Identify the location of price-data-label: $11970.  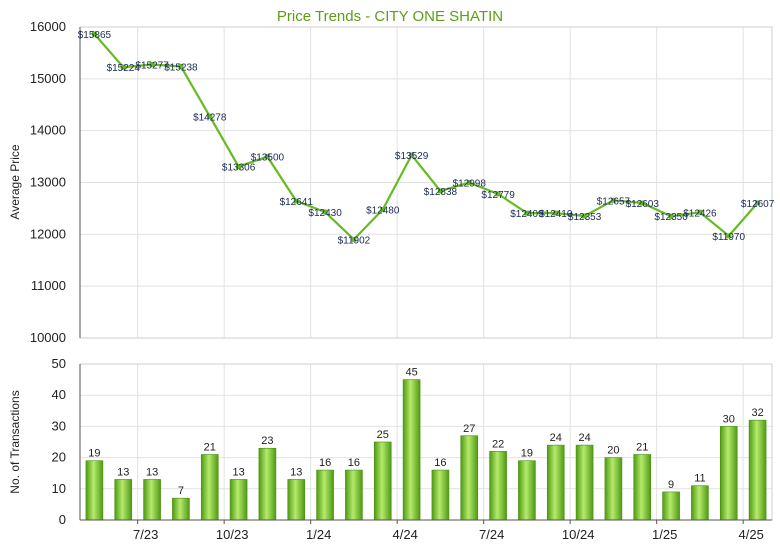
(728, 237).